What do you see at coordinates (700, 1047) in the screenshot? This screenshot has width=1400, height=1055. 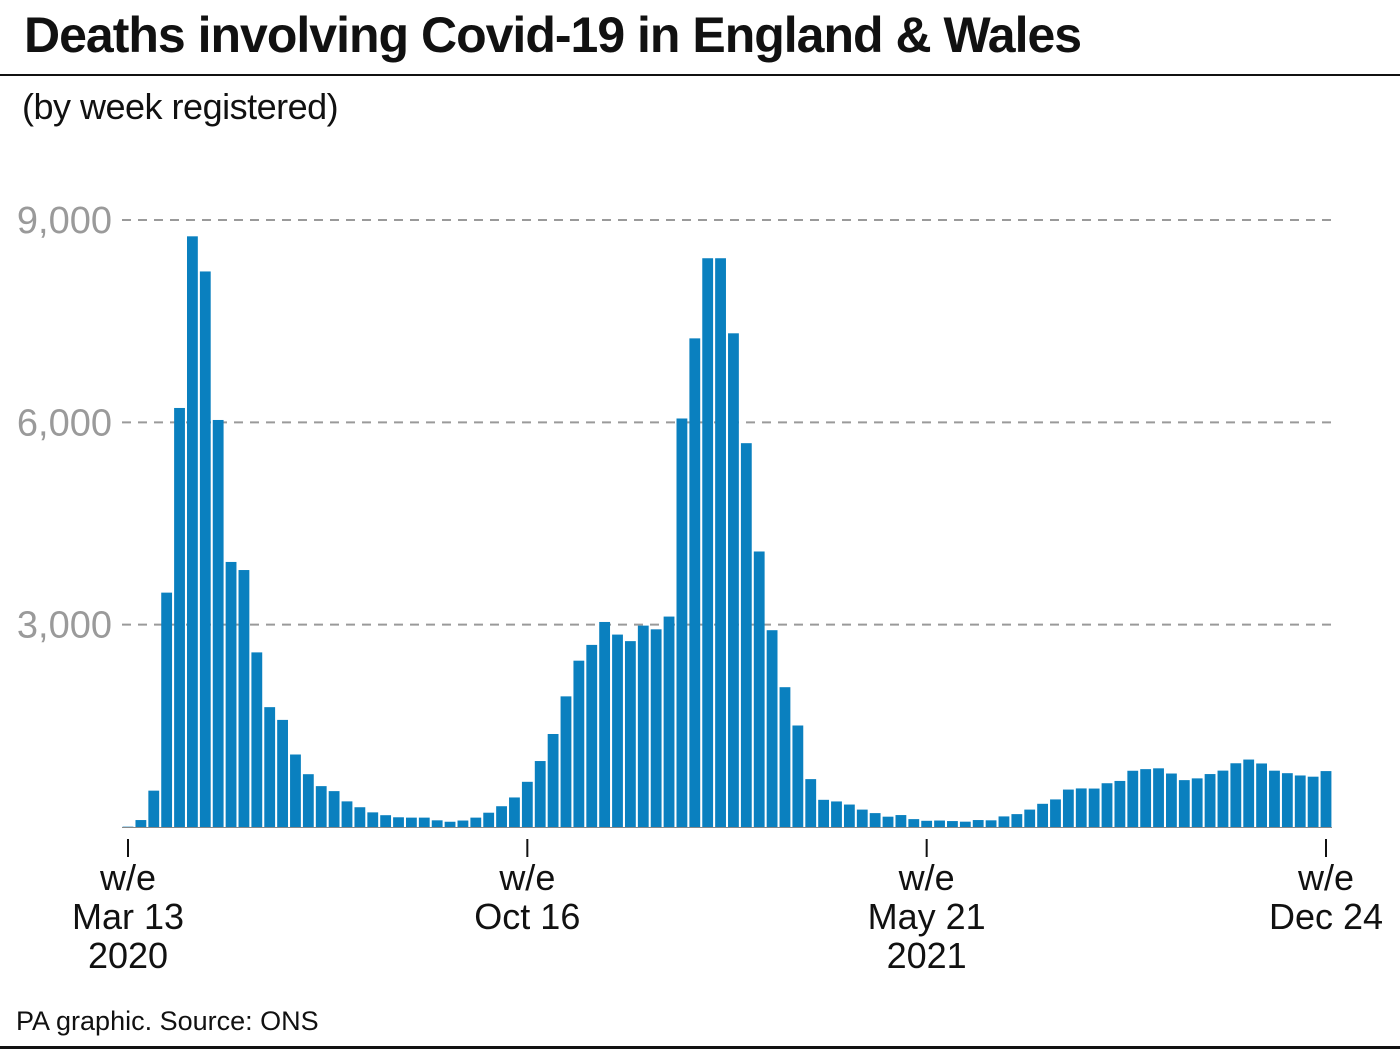 I see `bottom-divider` at bounding box center [700, 1047].